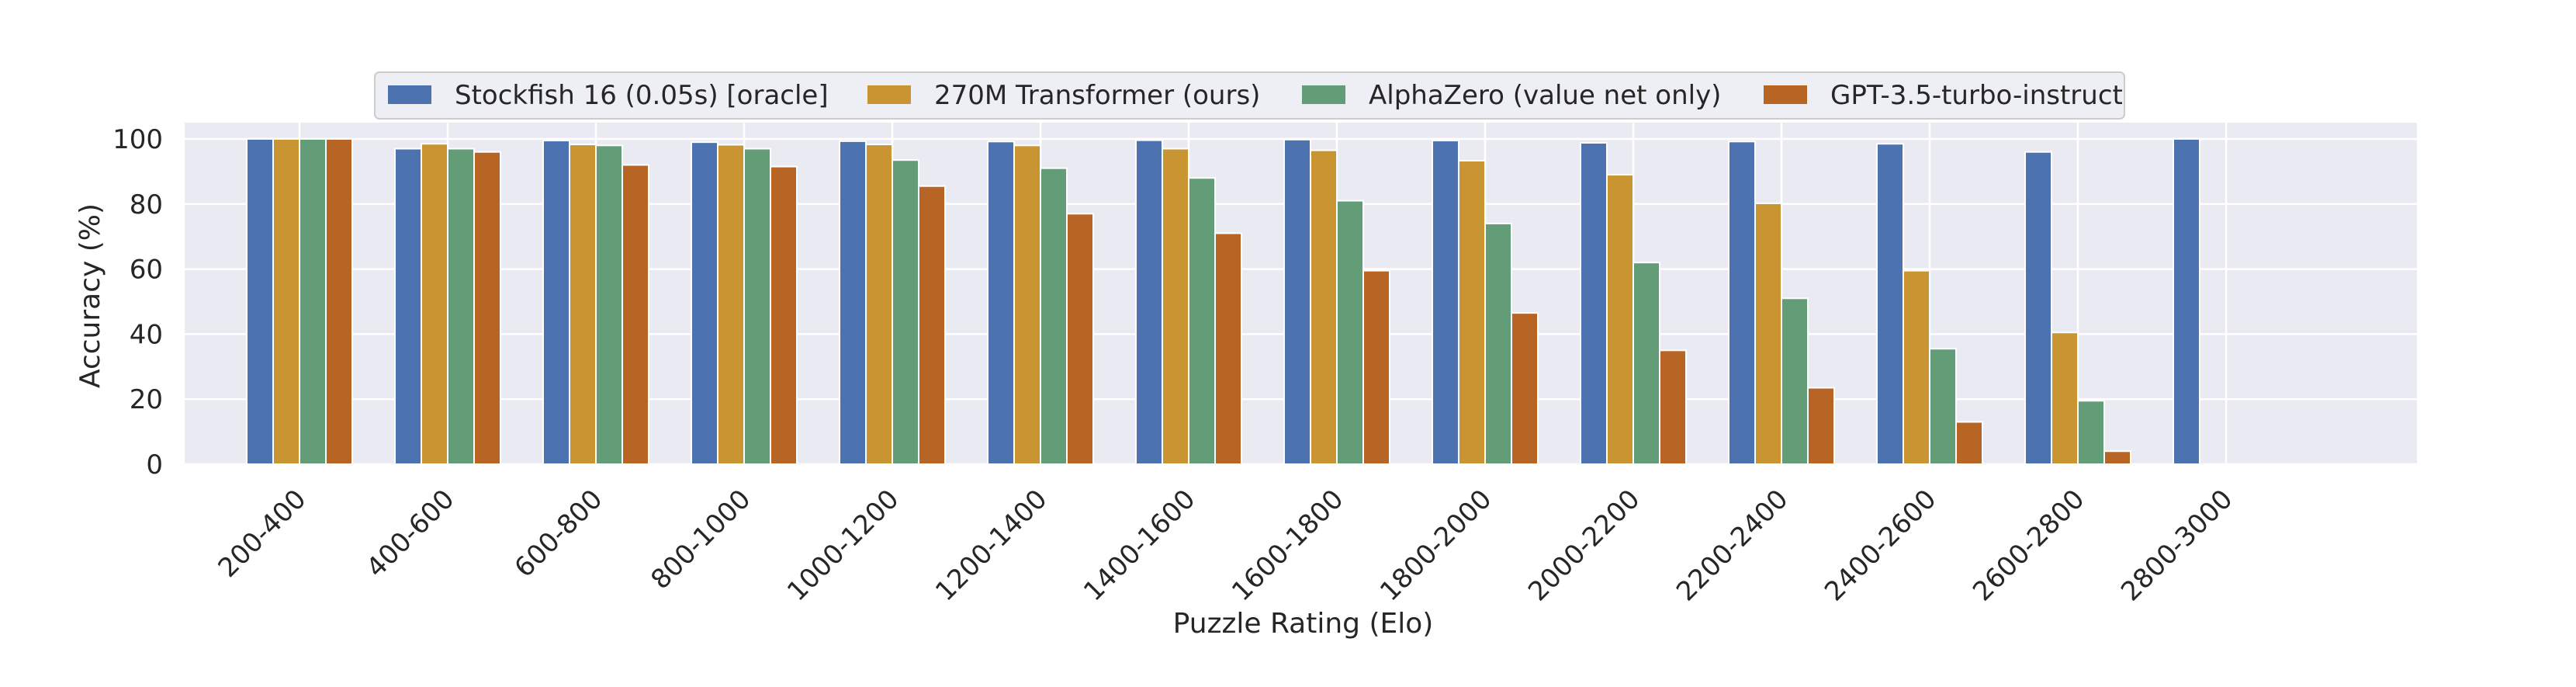 The width and height of the screenshot is (2576, 687). Describe the element at coordinates (146, 270) in the screenshot. I see `y-tick-label: 60` at that location.